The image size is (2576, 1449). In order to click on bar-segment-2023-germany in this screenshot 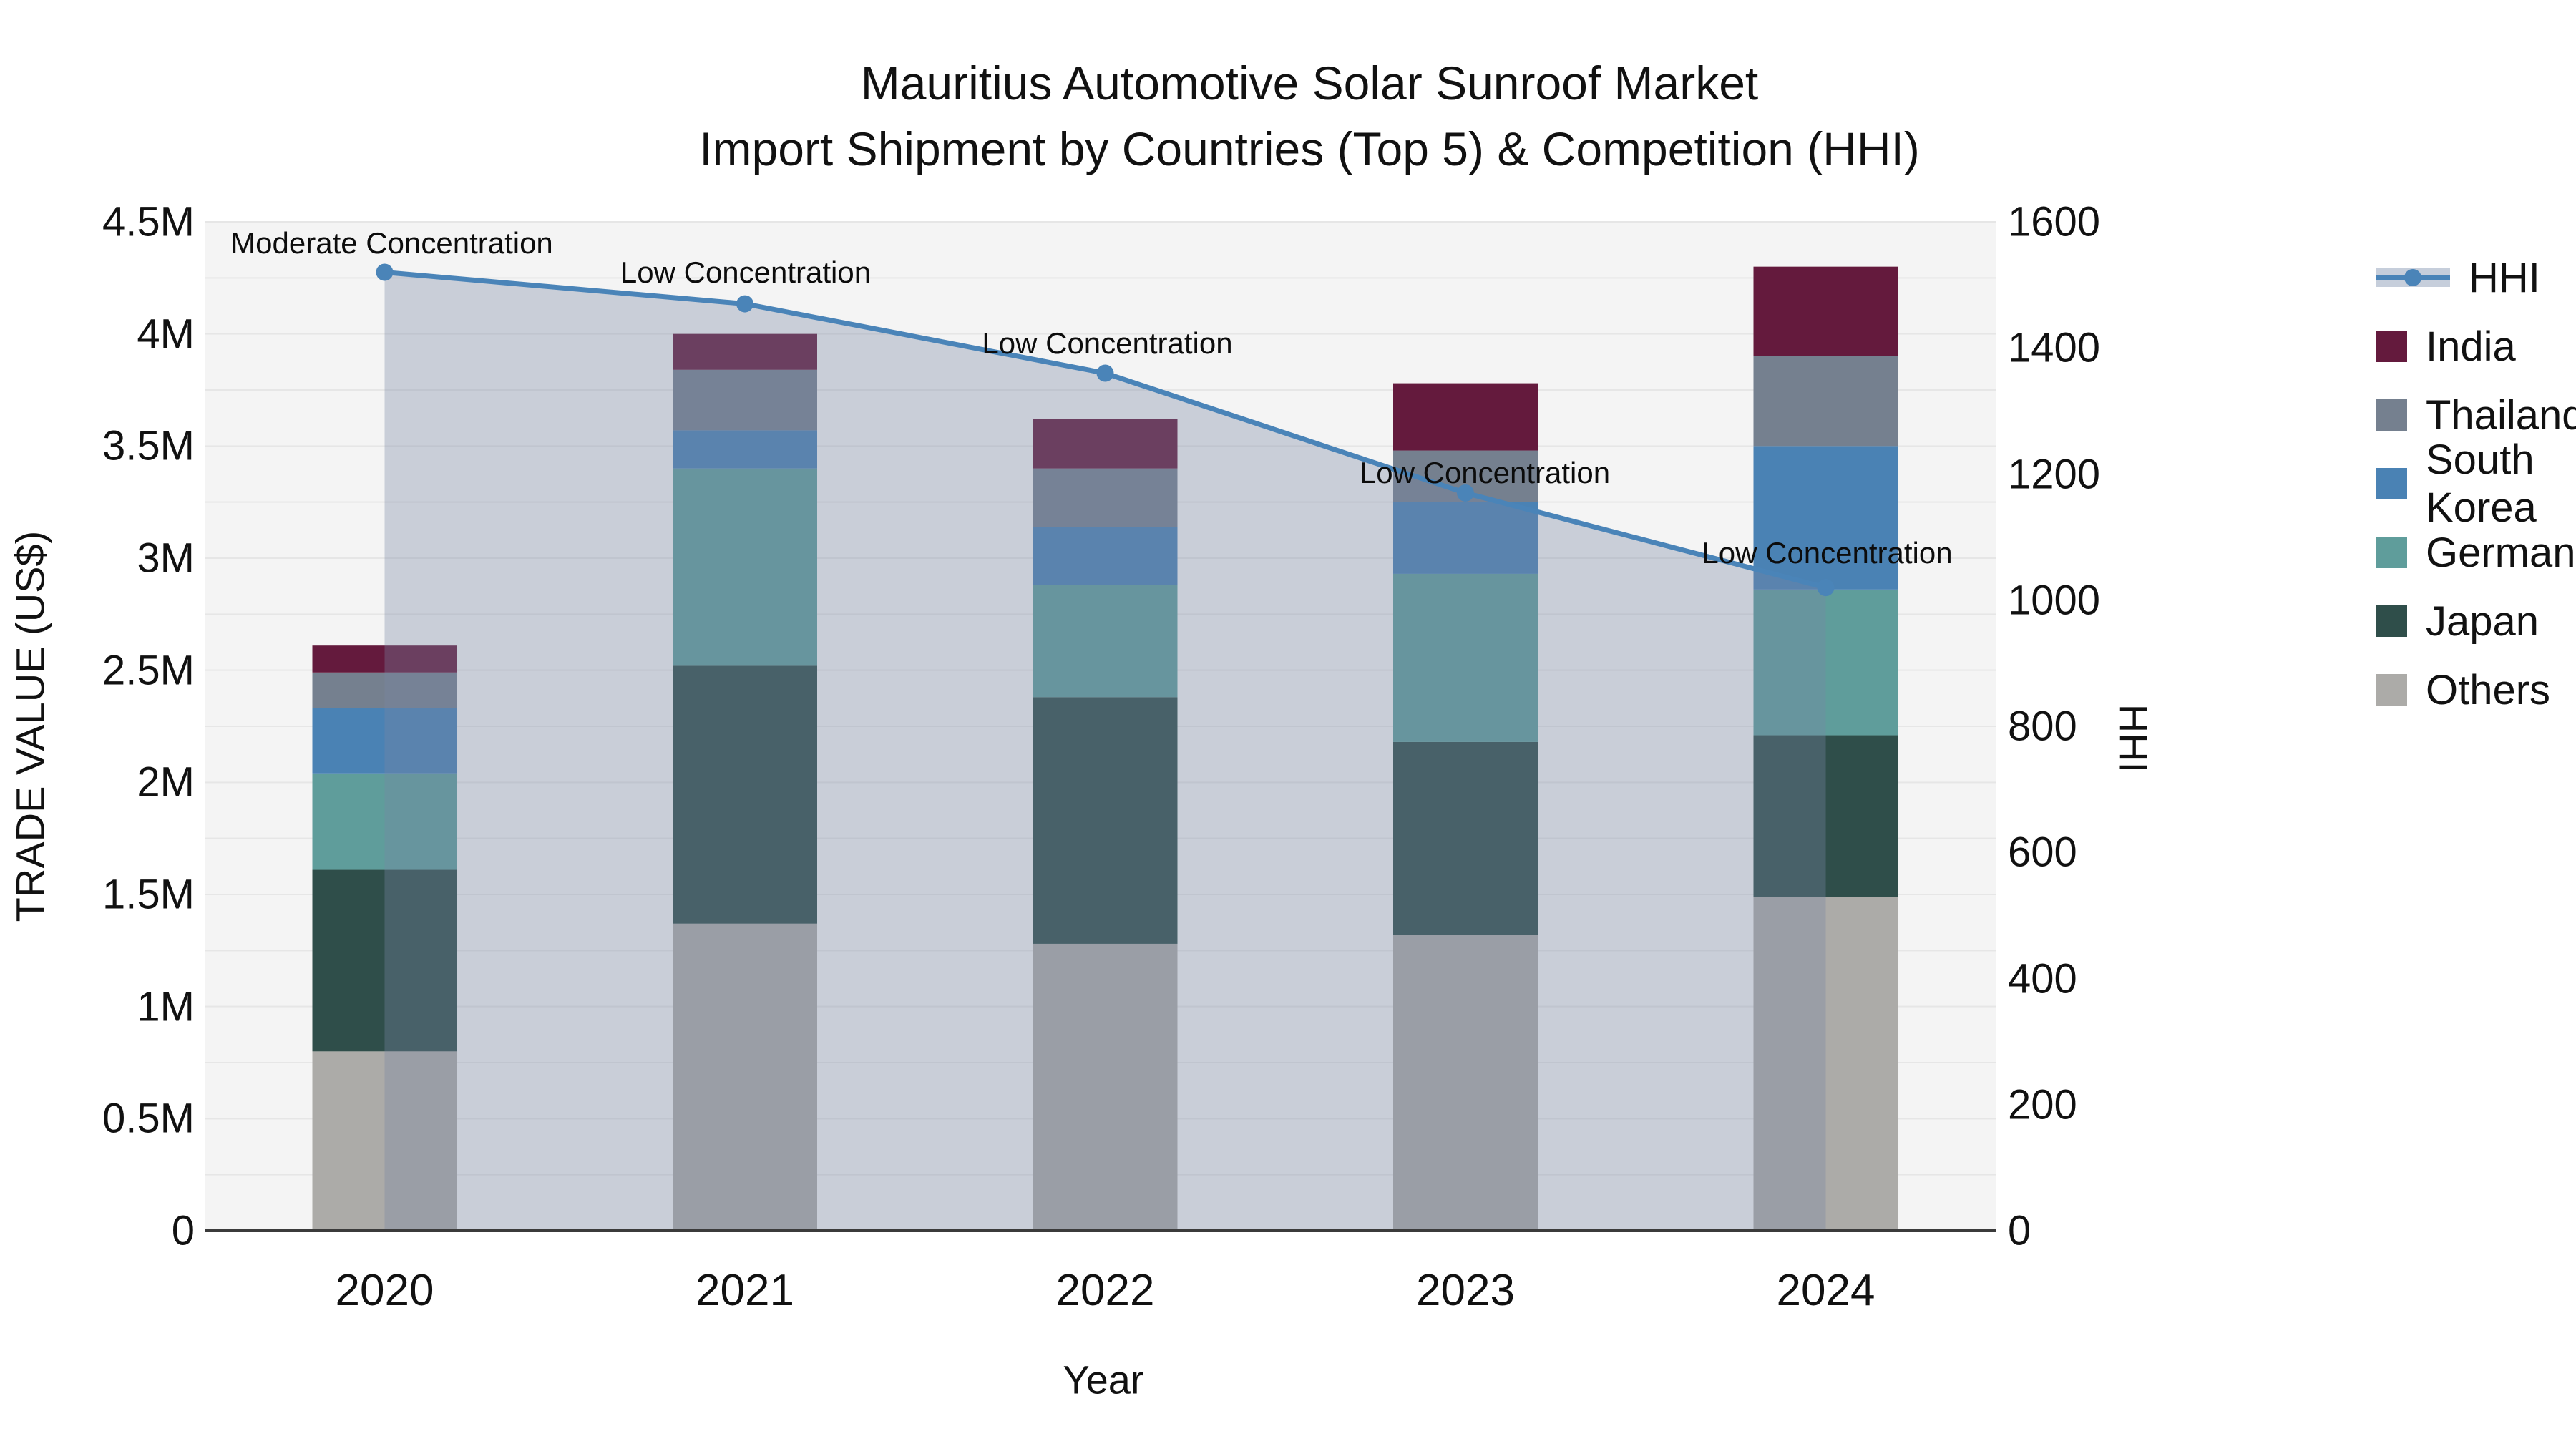, I will do `click(1465, 657)`.